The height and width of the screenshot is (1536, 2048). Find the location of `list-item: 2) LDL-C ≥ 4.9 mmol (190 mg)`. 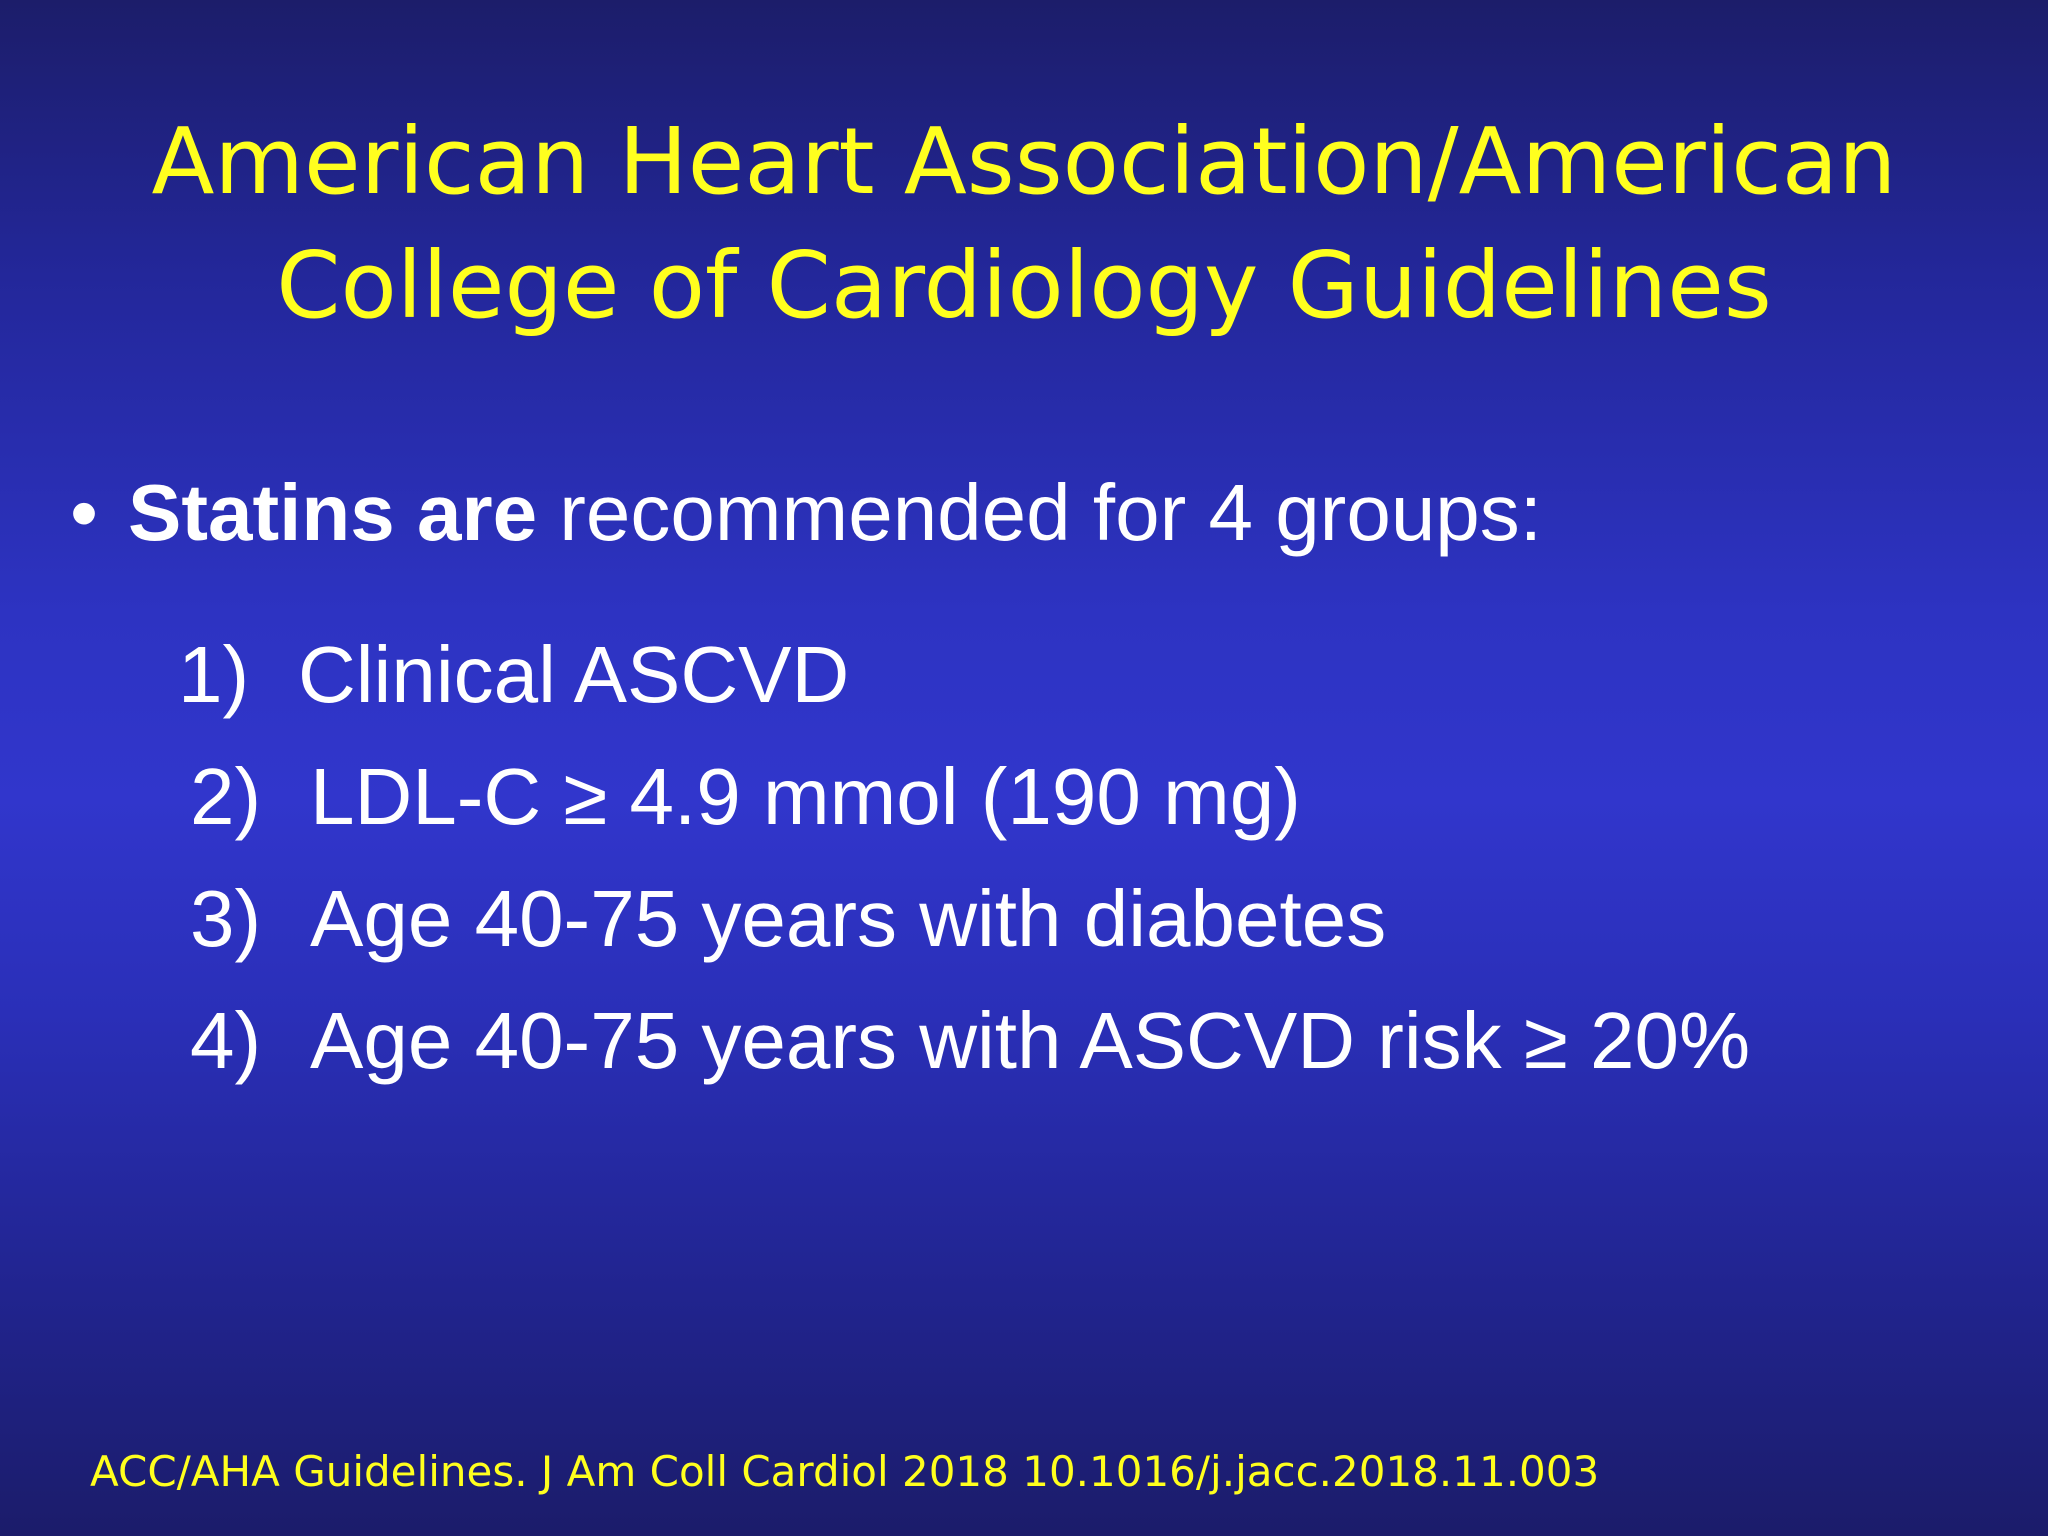

list-item: 2) LDL-C ≥ 4.9 mmol (190 mg) is located at coordinates (964, 813).